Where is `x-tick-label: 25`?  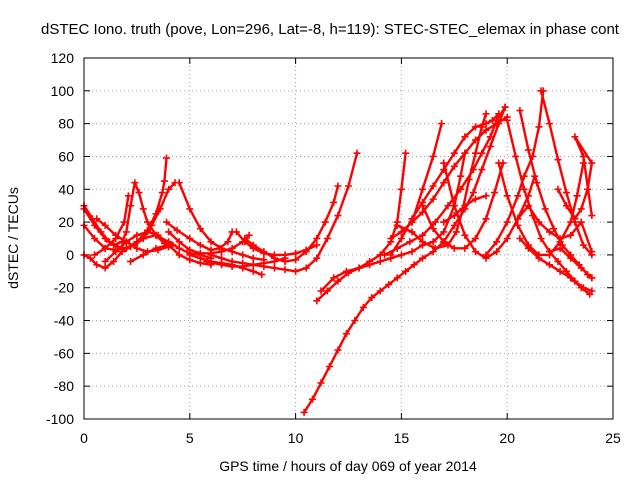 x-tick-label: 25 is located at coordinates (613, 438).